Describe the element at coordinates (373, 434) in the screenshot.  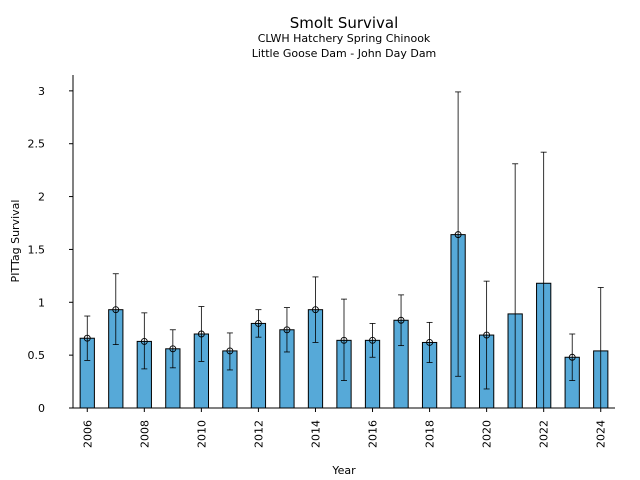
I see `x-tick-label: 2016` at that location.